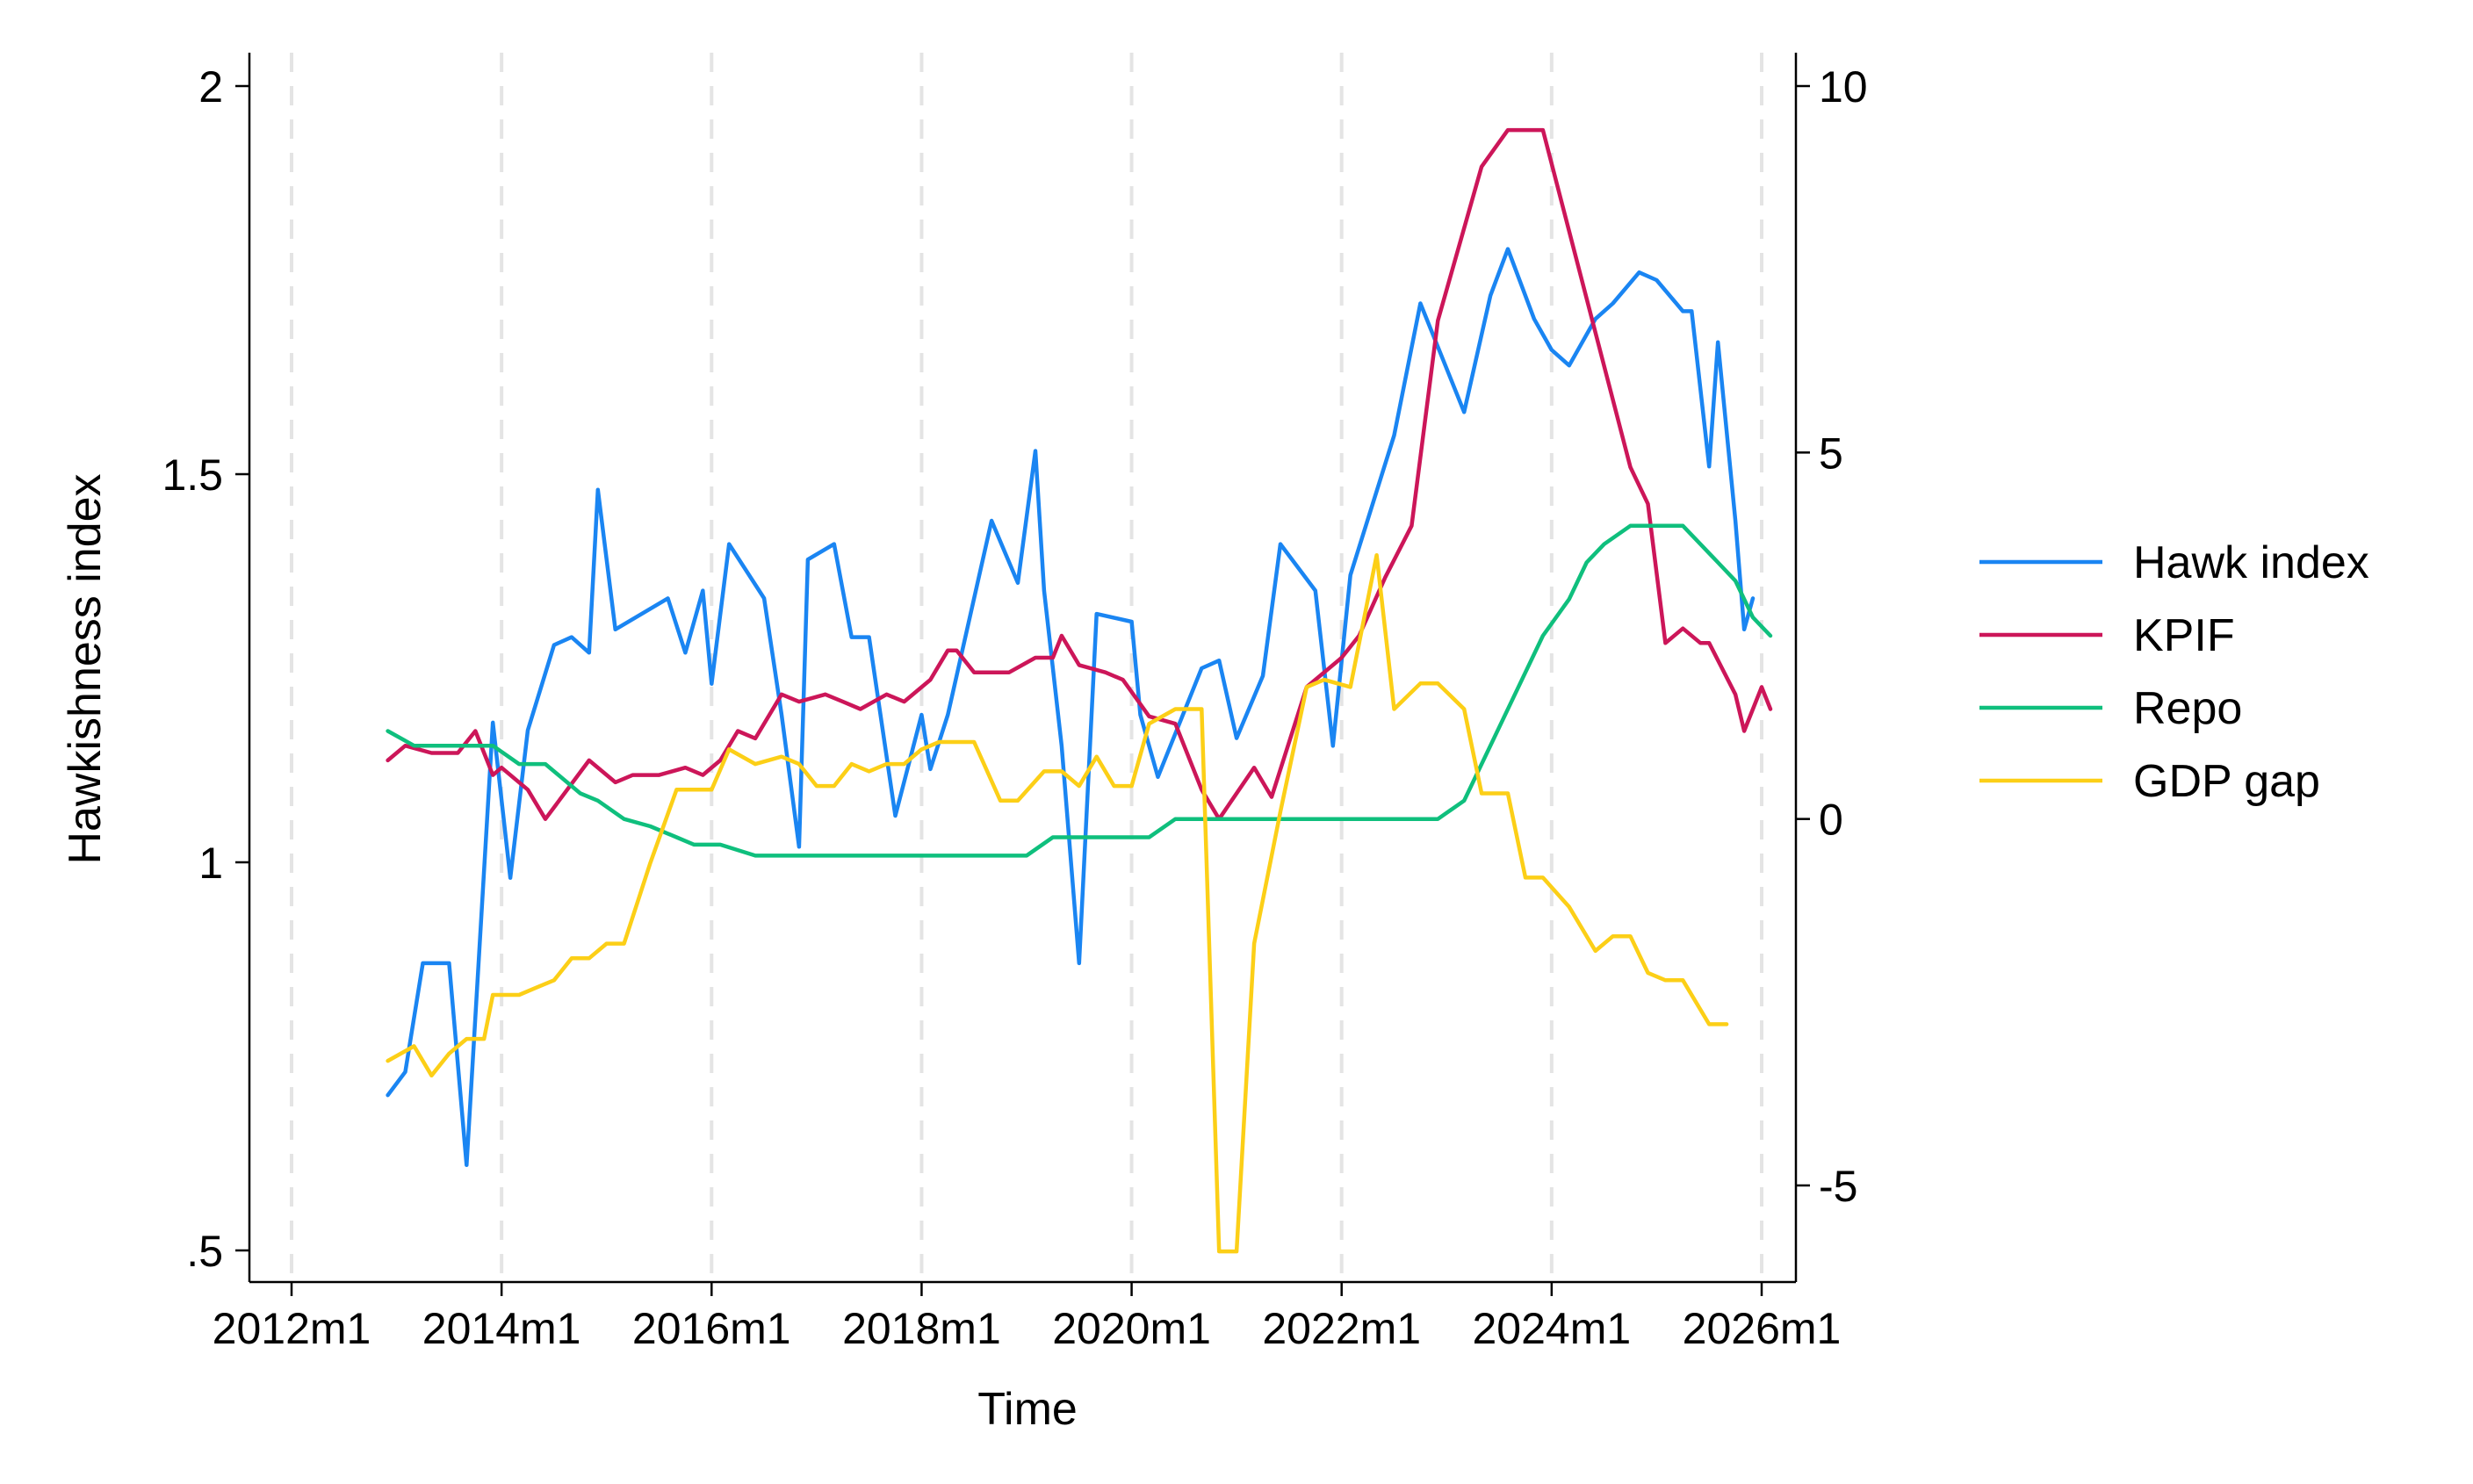 The image size is (2473, 1484). Describe the element at coordinates (1131, 1328) in the screenshot. I see `x-tick-label: 2020m1` at that location.